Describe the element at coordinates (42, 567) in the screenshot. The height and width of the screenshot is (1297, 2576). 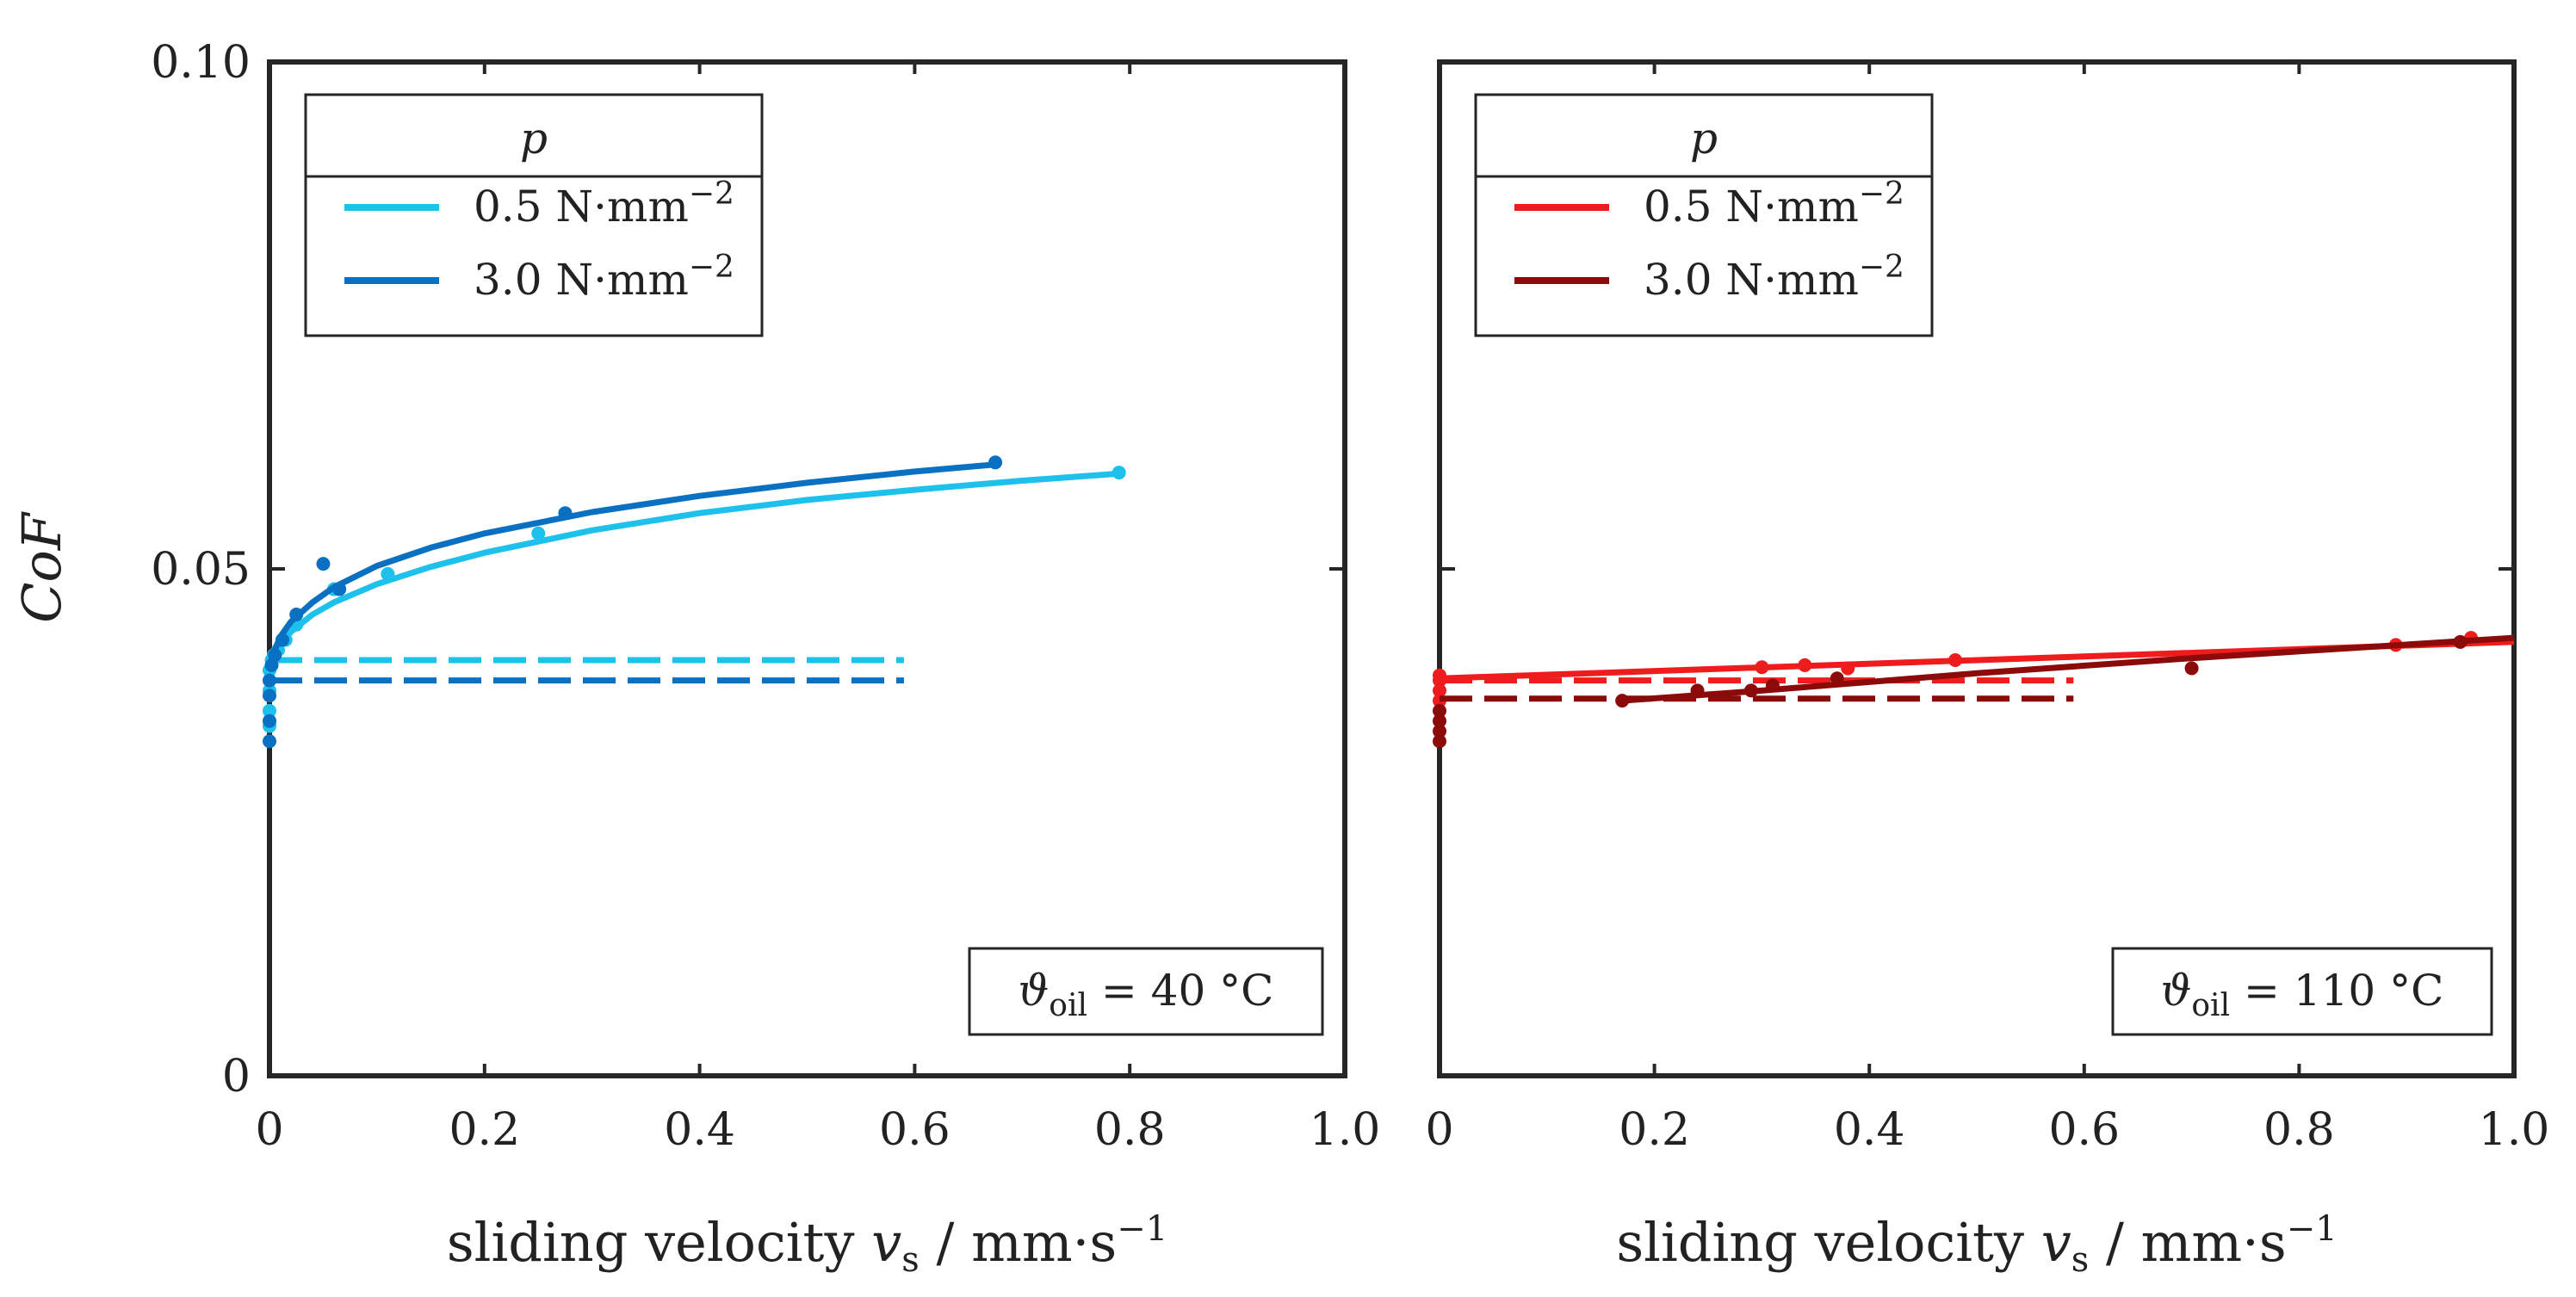
I see `y-axis-label: CoF` at that location.